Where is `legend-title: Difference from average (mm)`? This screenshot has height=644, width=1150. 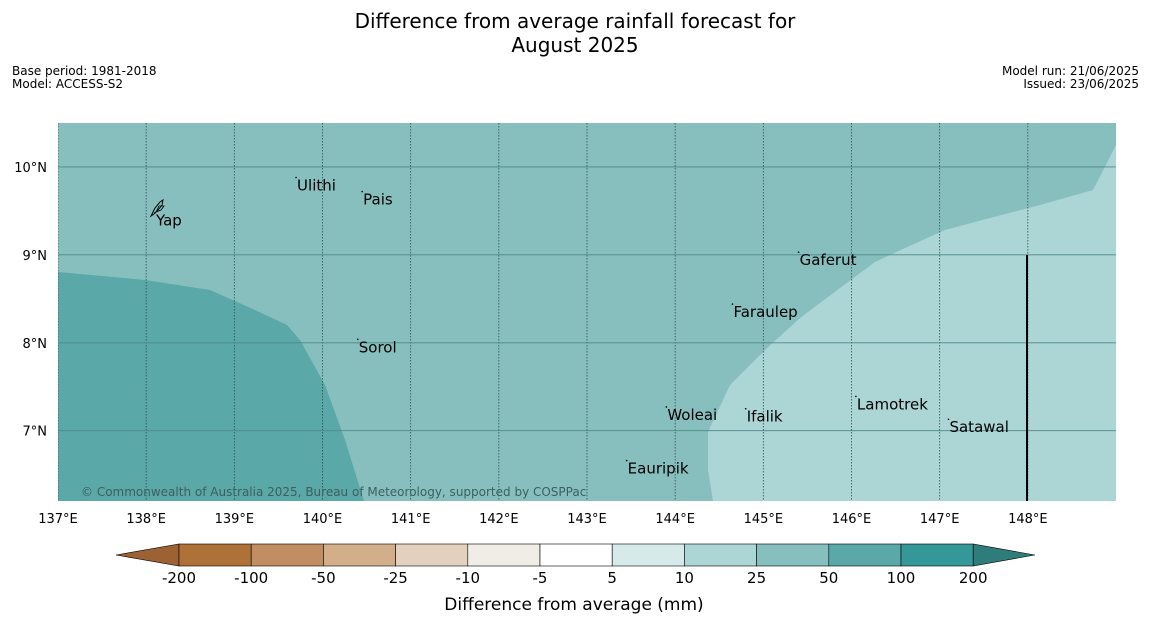
legend-title: Difference from average (mm) is located at coordinates (573, 605).